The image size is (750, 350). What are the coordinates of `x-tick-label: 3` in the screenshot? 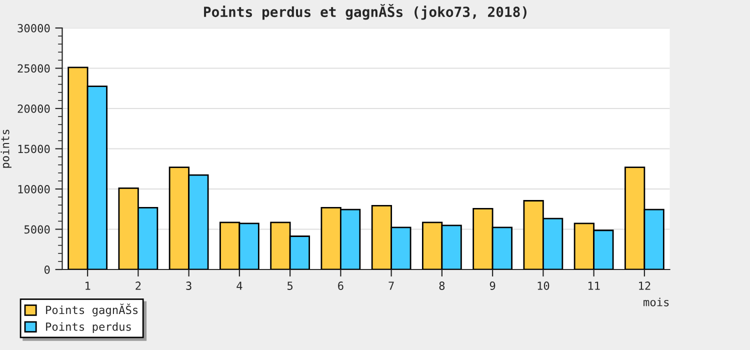 It's located at (189, 286).